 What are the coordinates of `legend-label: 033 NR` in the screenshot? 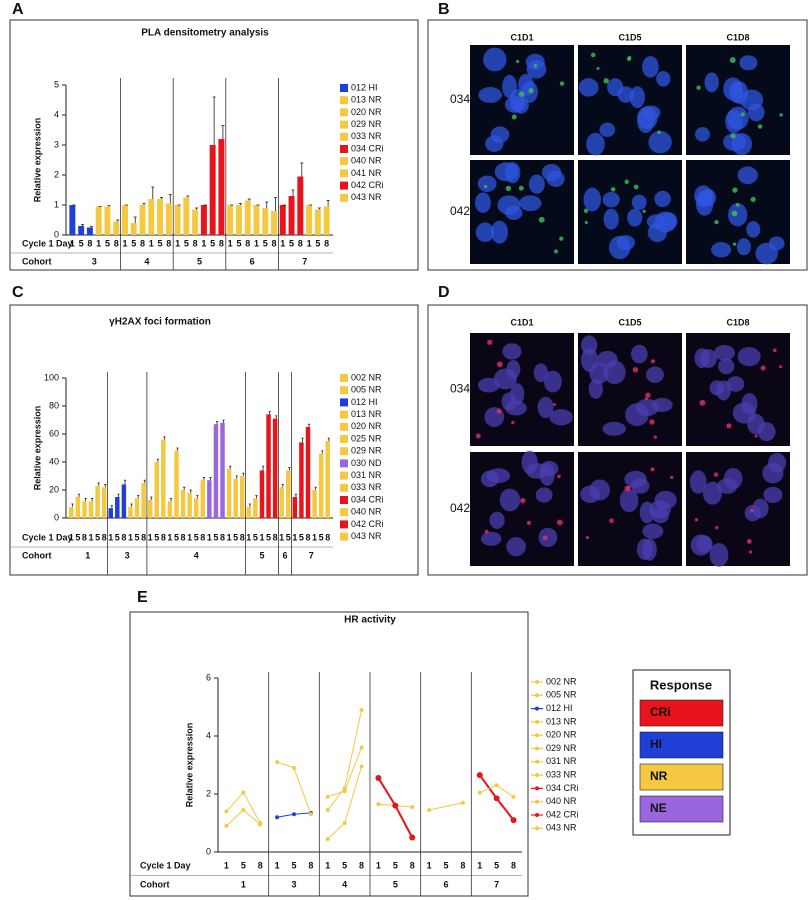 It's located at (366, 487).